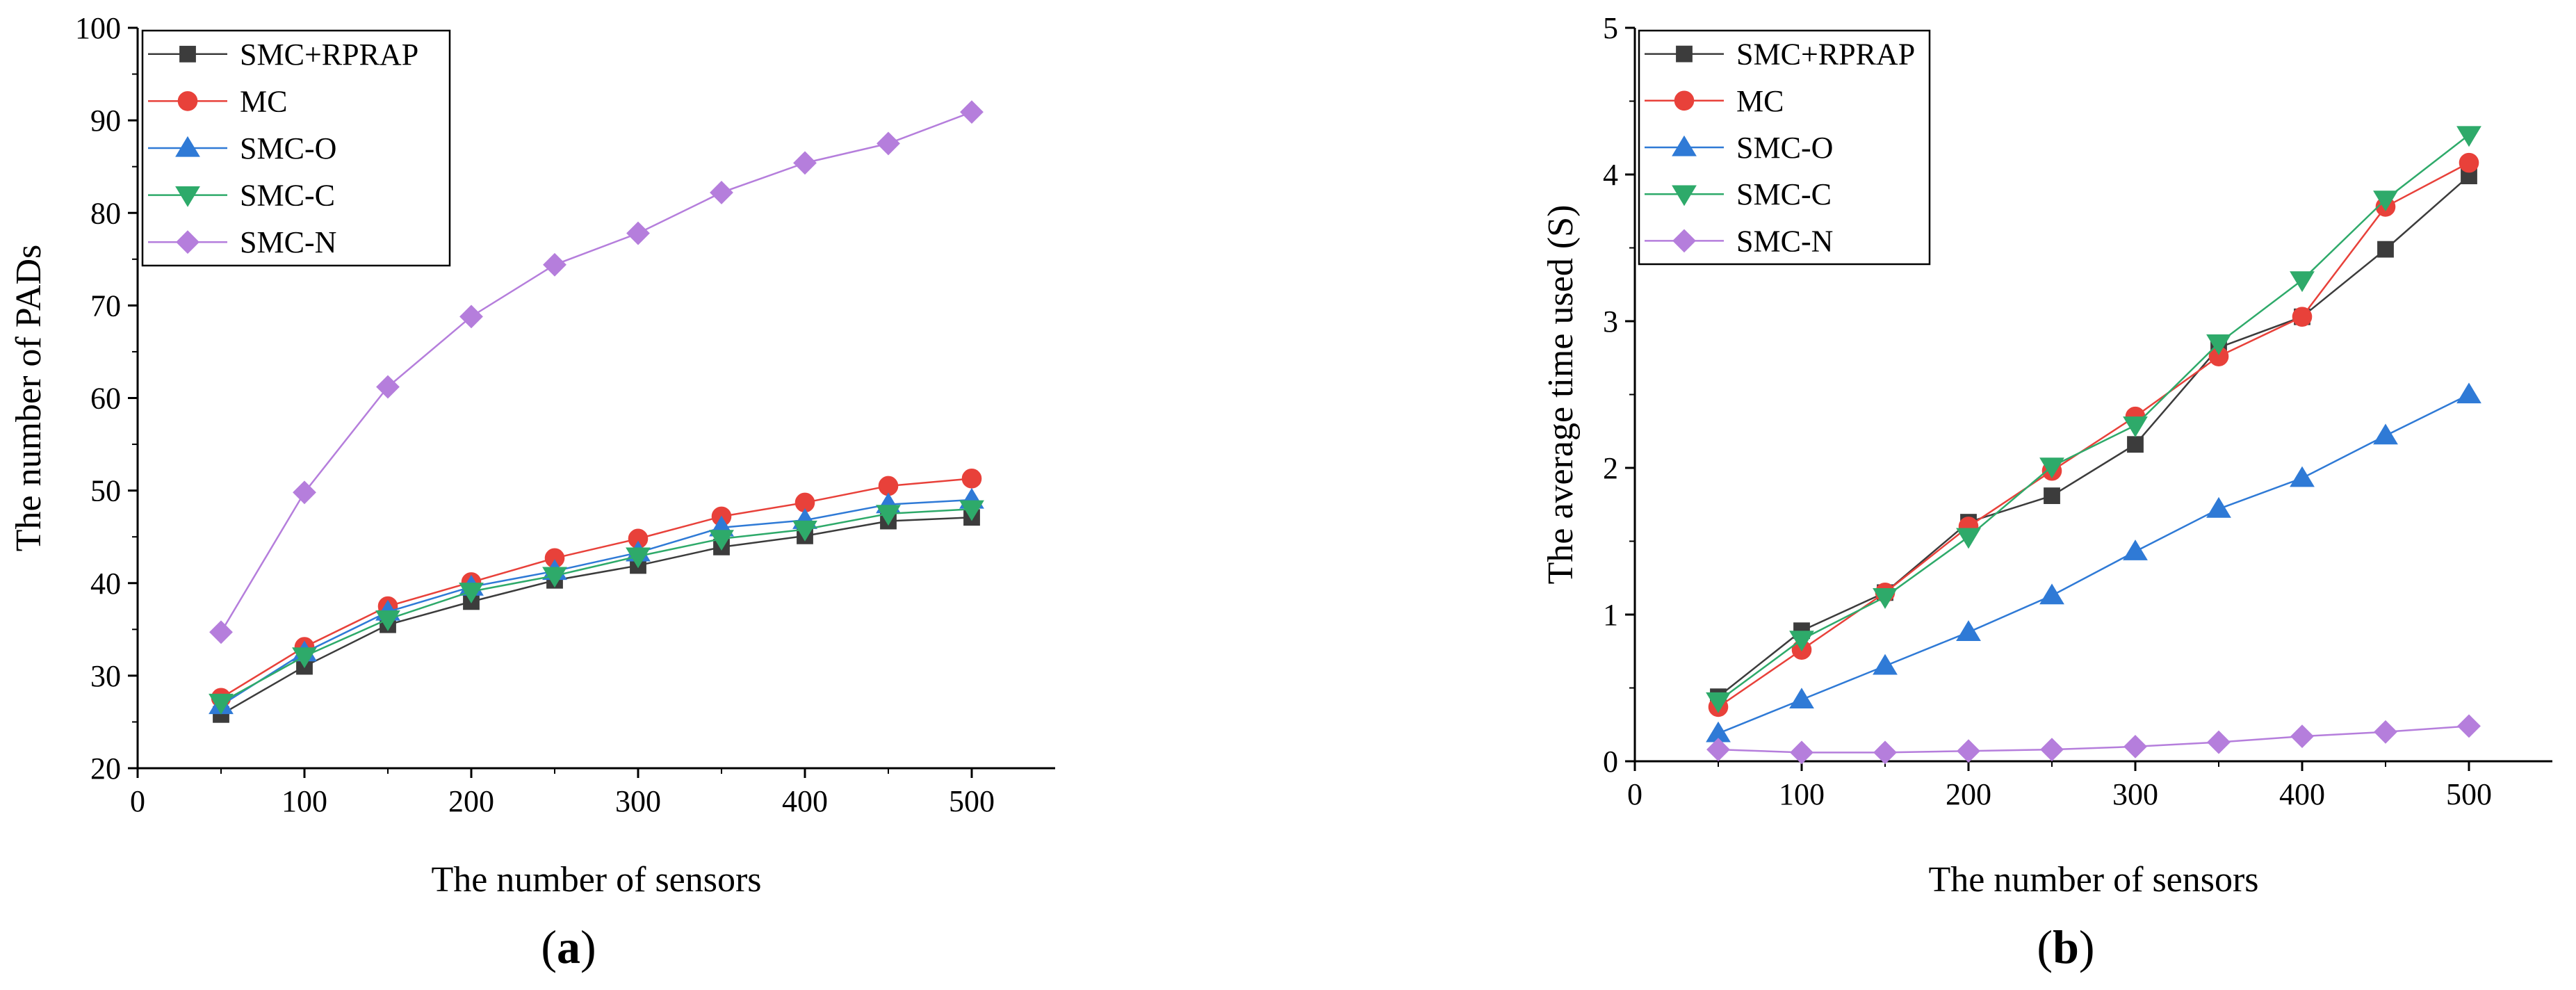 The width and height of the screenshot is (2576, 990). I want to click on y-tick-label: 60, so click(106, 399).